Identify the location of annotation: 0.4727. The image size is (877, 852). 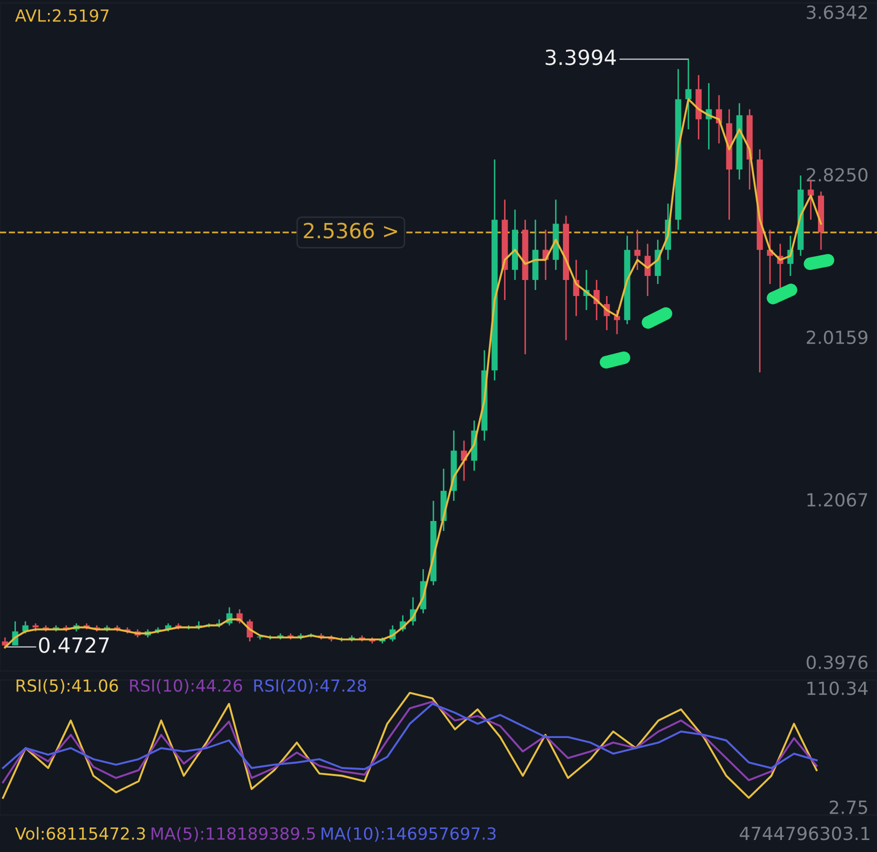
(74, 645).